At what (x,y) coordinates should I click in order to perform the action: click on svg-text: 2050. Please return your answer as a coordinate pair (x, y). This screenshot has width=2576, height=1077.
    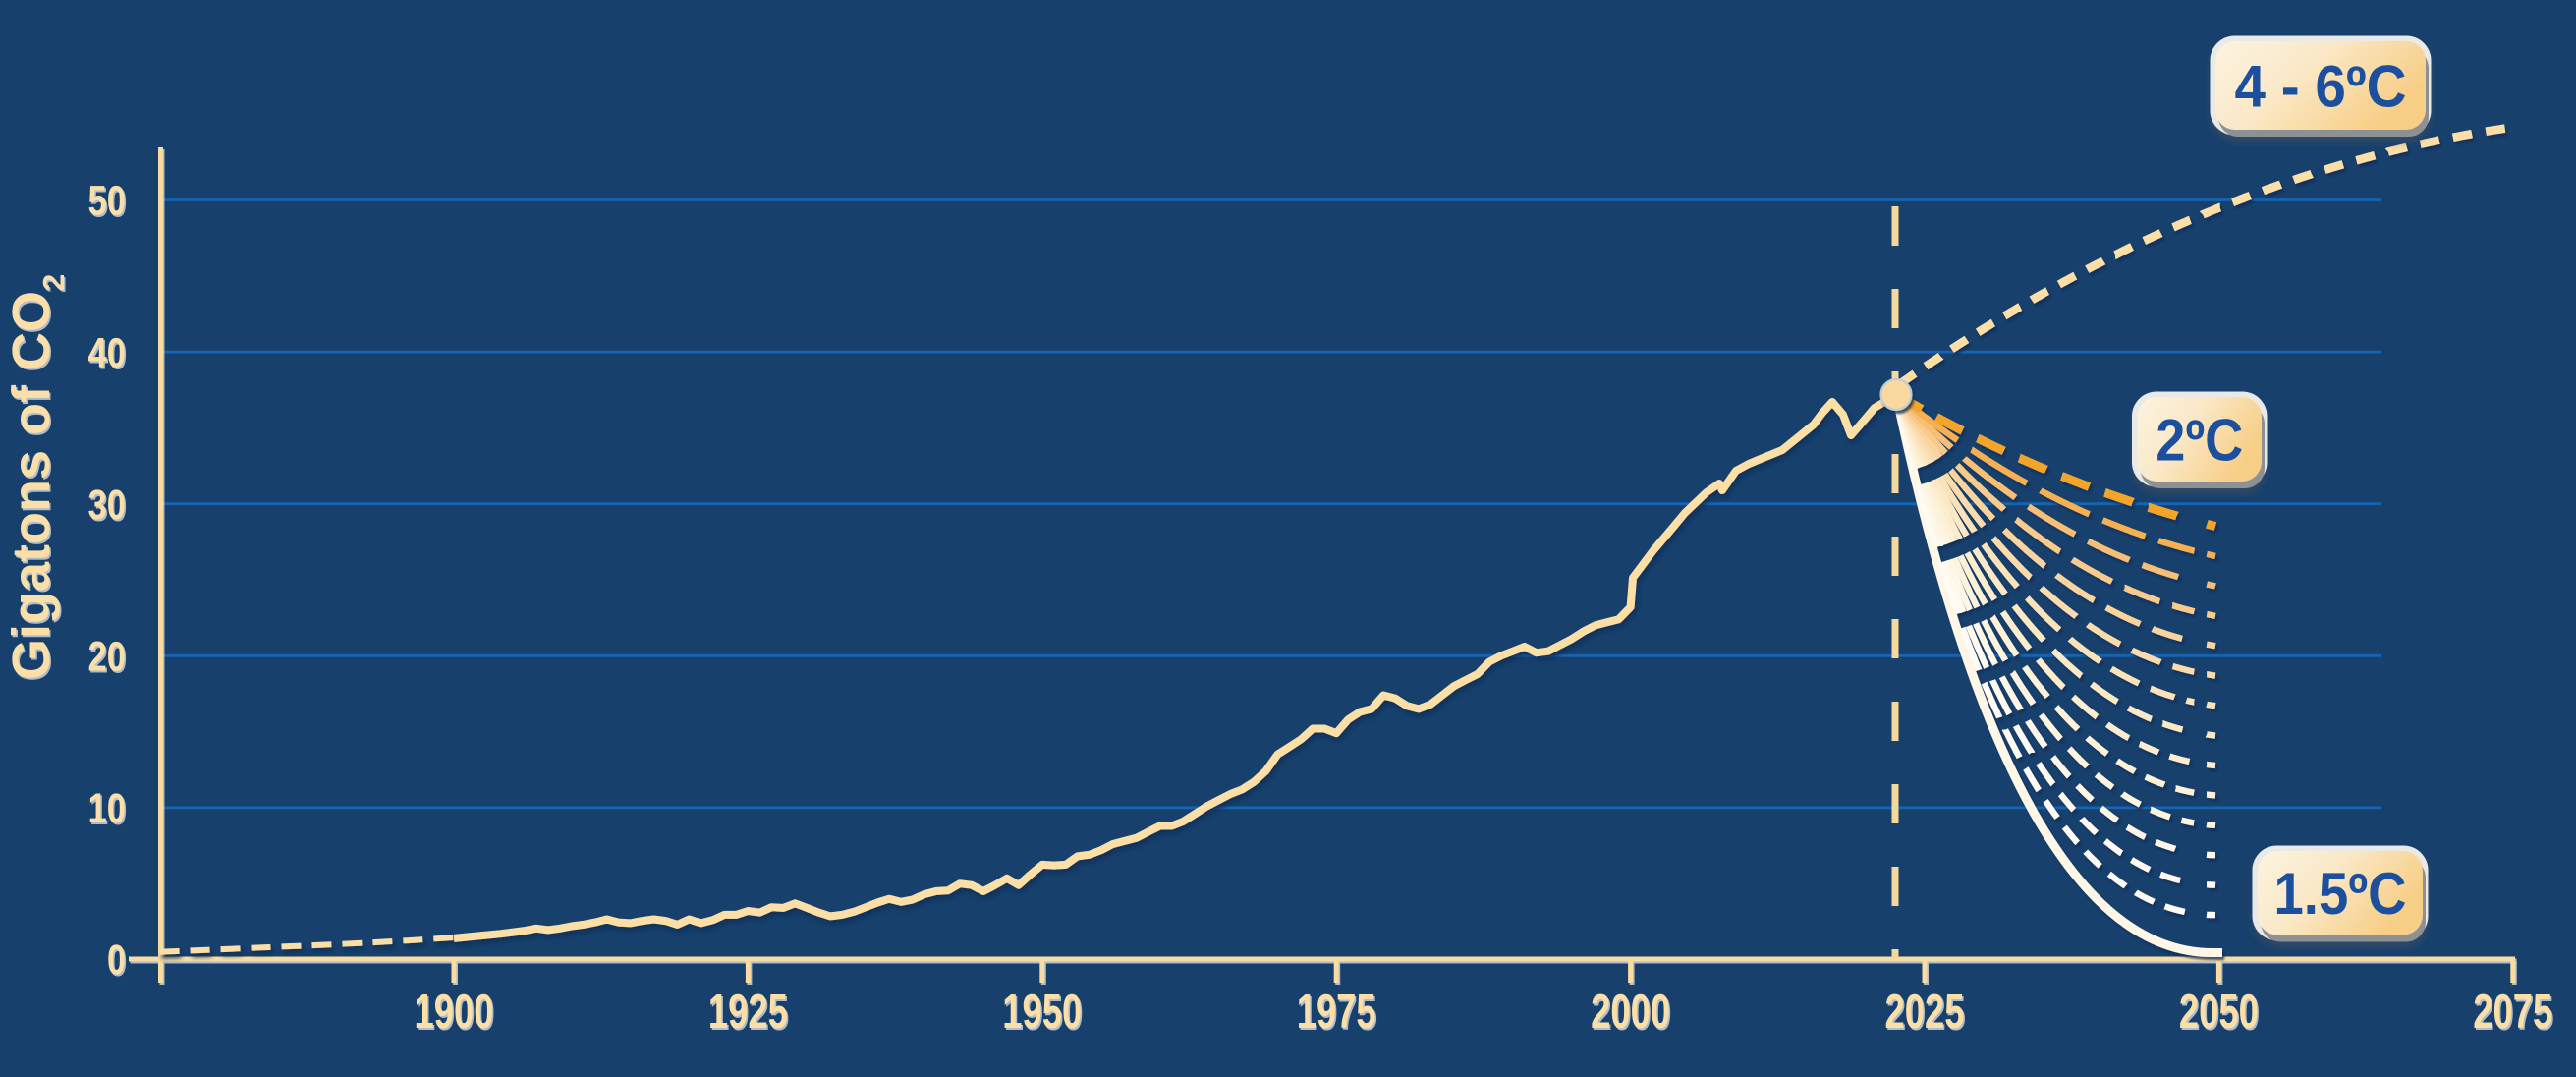
    Looking at the image, I should click on (2219, 1012).